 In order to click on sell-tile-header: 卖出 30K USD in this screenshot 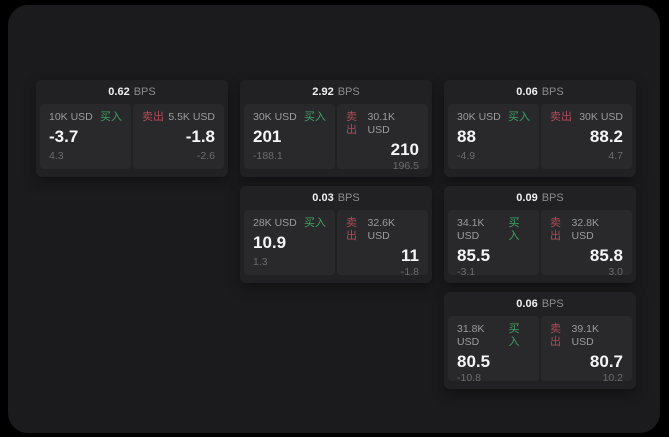, I will do `click(586, 117)`.